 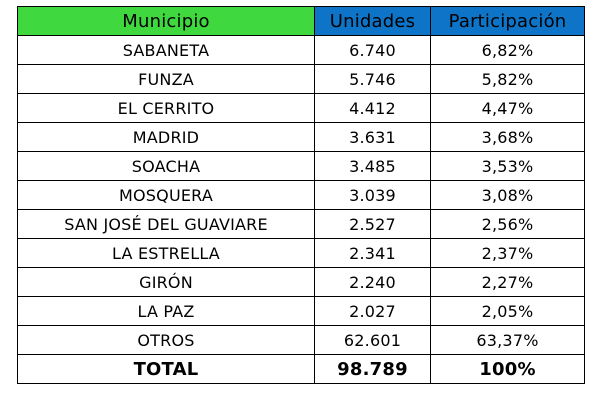 What do you see at coordinates (166, 137) in the screenshot?
I see `cell-municipio: MADRID` at bounding box center [166, 137].